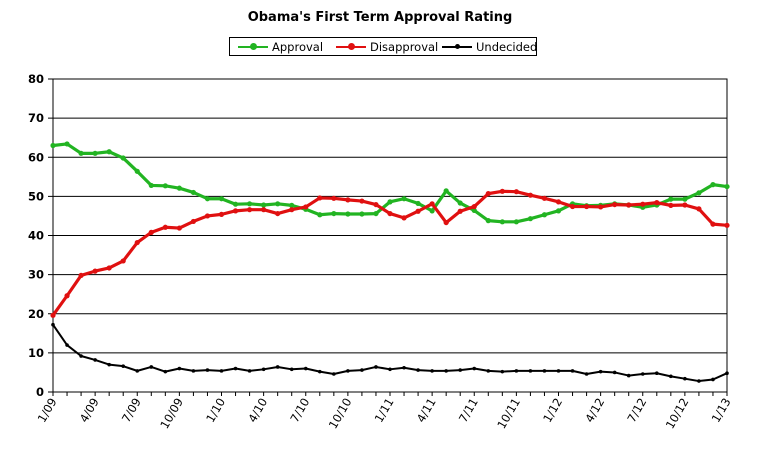 The width and height of the screenshot is (760, 451). What do you see at coordinates (40, 392) in the screenshot?
I see `y-tick-label: 0` at bounding box center [40, 392].